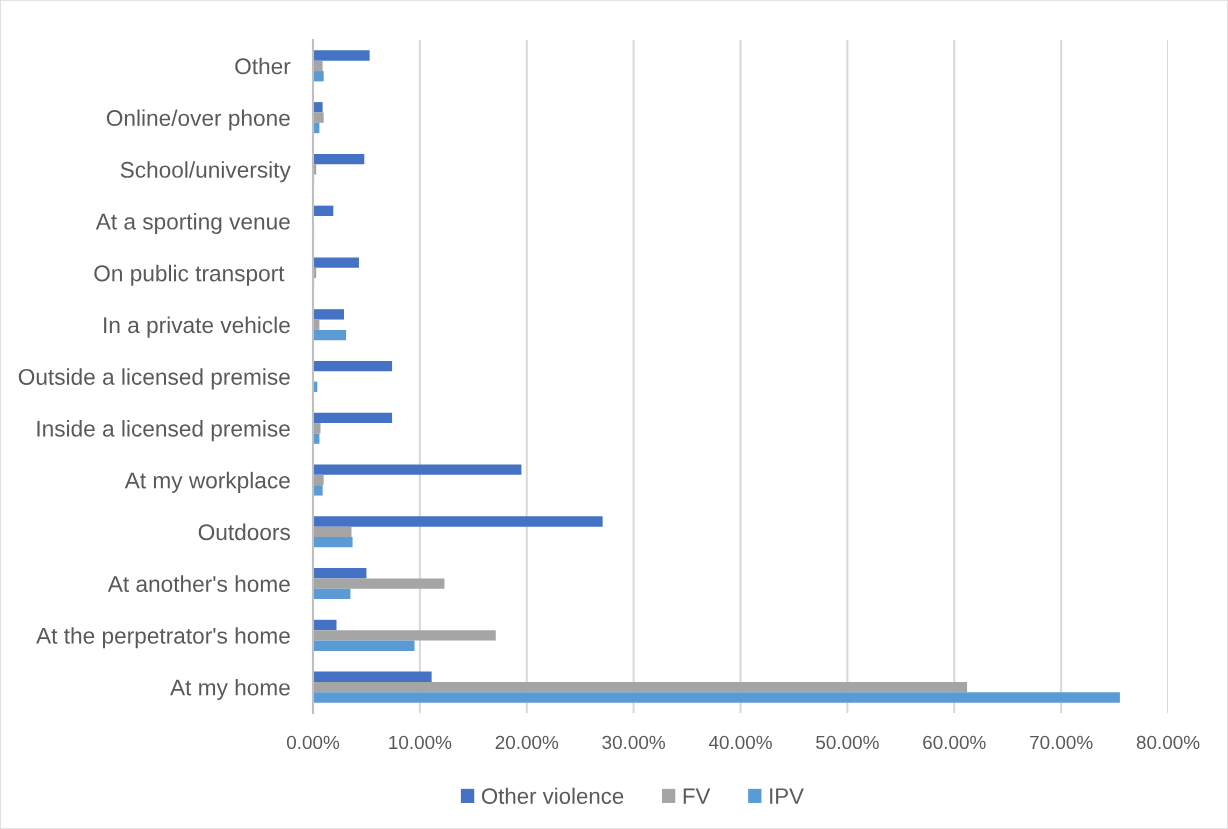  Describe the element at coordinates (787, 796) in the screenshot. I see `legend-label: IPV` at that location.